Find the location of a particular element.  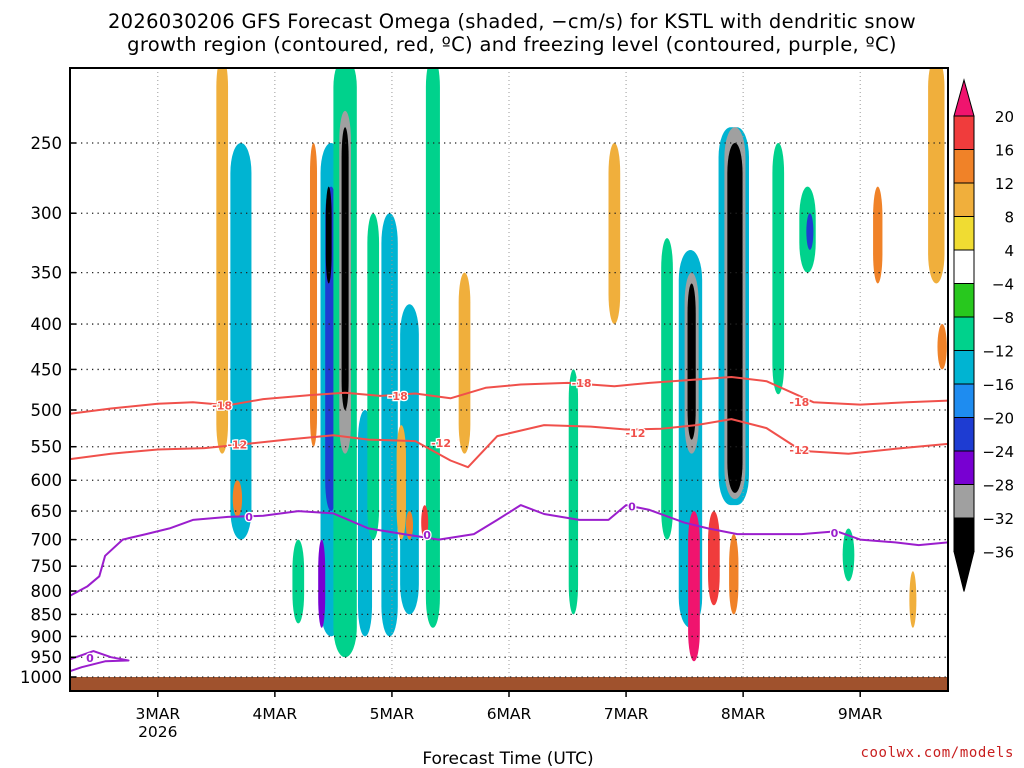

colorbar-label-0: 20 is located at coordinates (1004, 117).